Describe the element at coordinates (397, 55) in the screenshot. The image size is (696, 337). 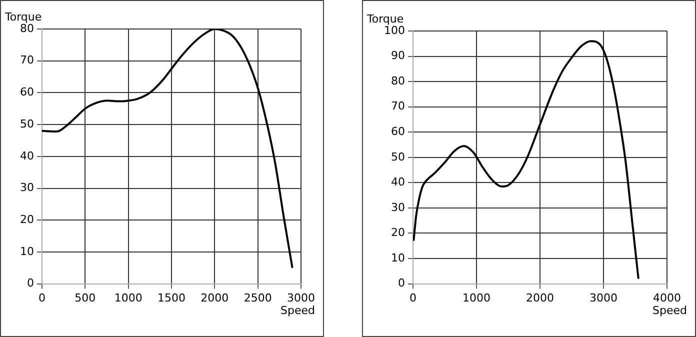
I see `y-tick-label: 90` at that location.